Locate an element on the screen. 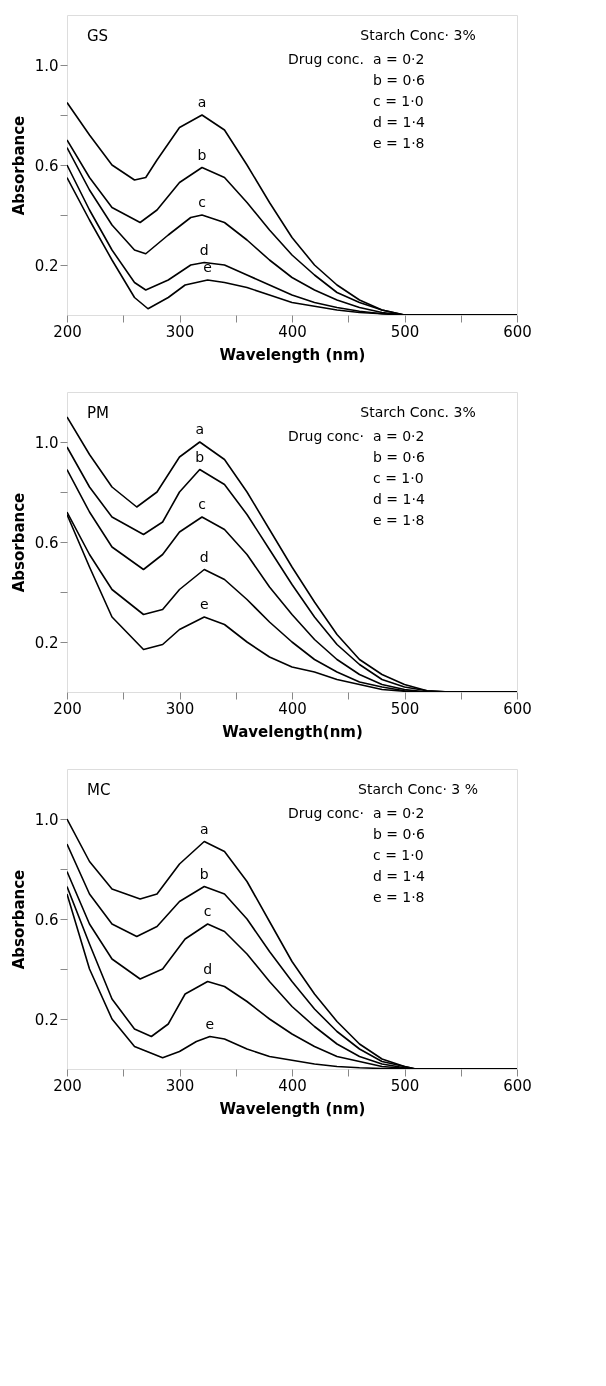  text: PM is located at coordinates (98, 413).